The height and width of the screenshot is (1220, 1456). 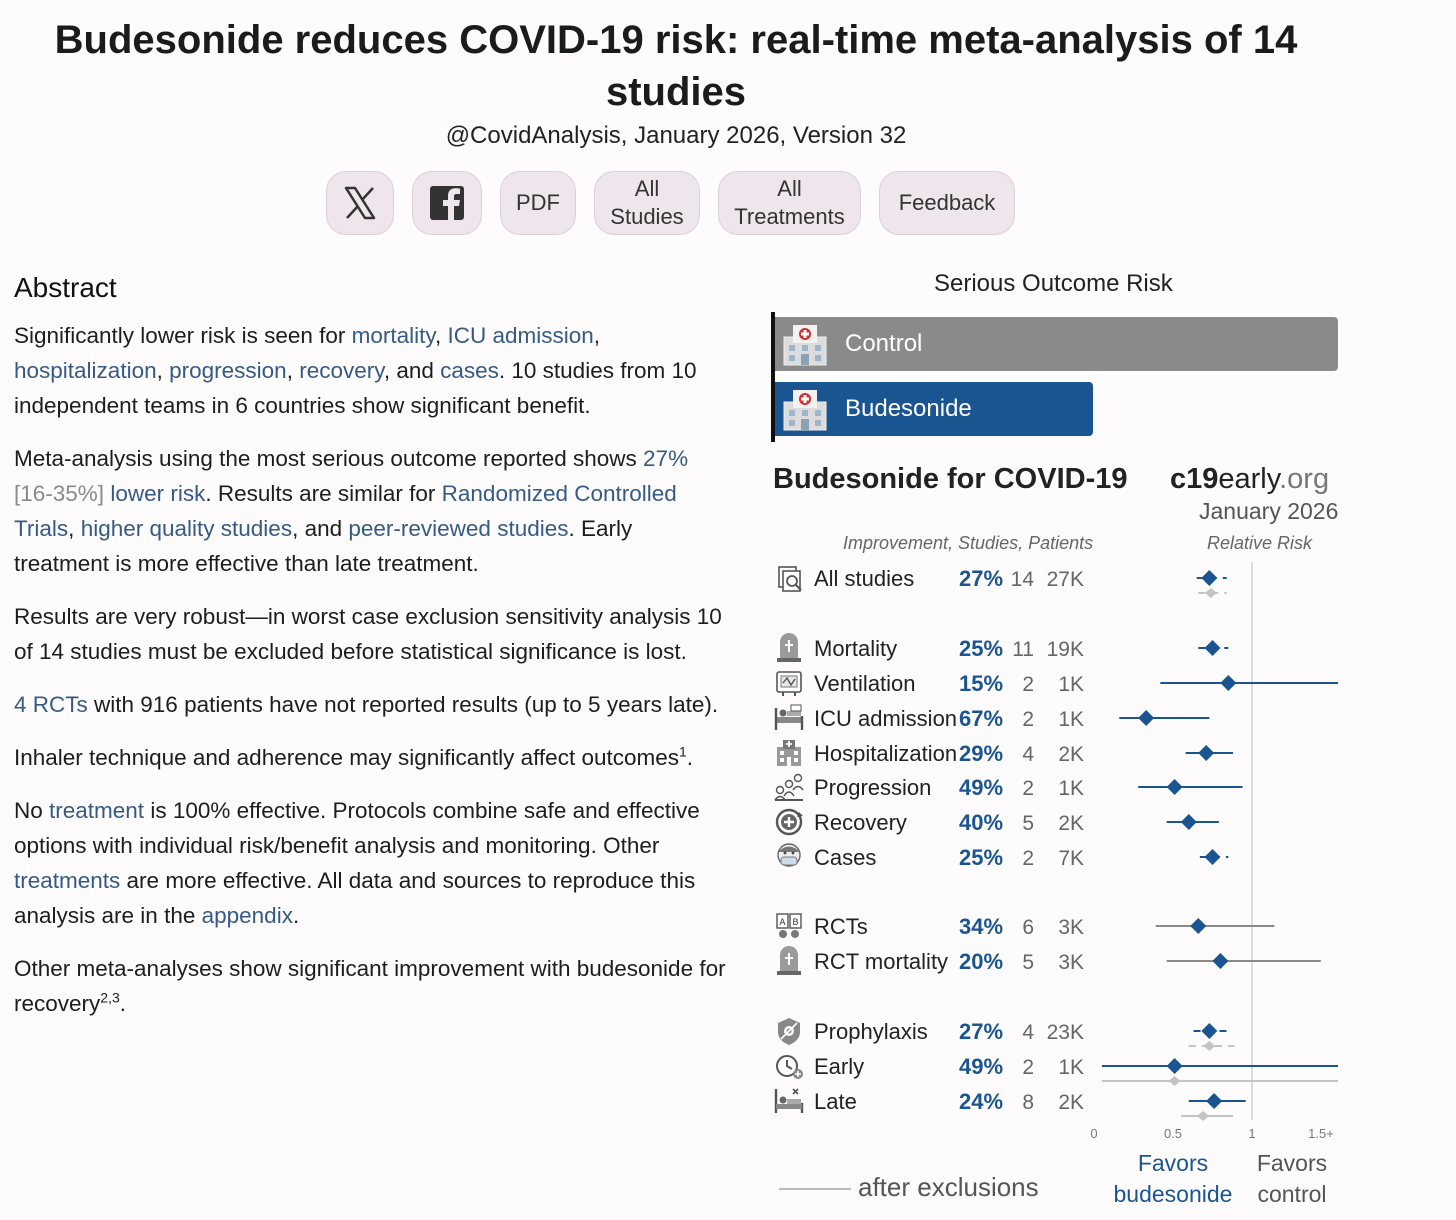 I want to click on forest-plot-title: Budesonide for COVID-19, so click(x=950, y=479).